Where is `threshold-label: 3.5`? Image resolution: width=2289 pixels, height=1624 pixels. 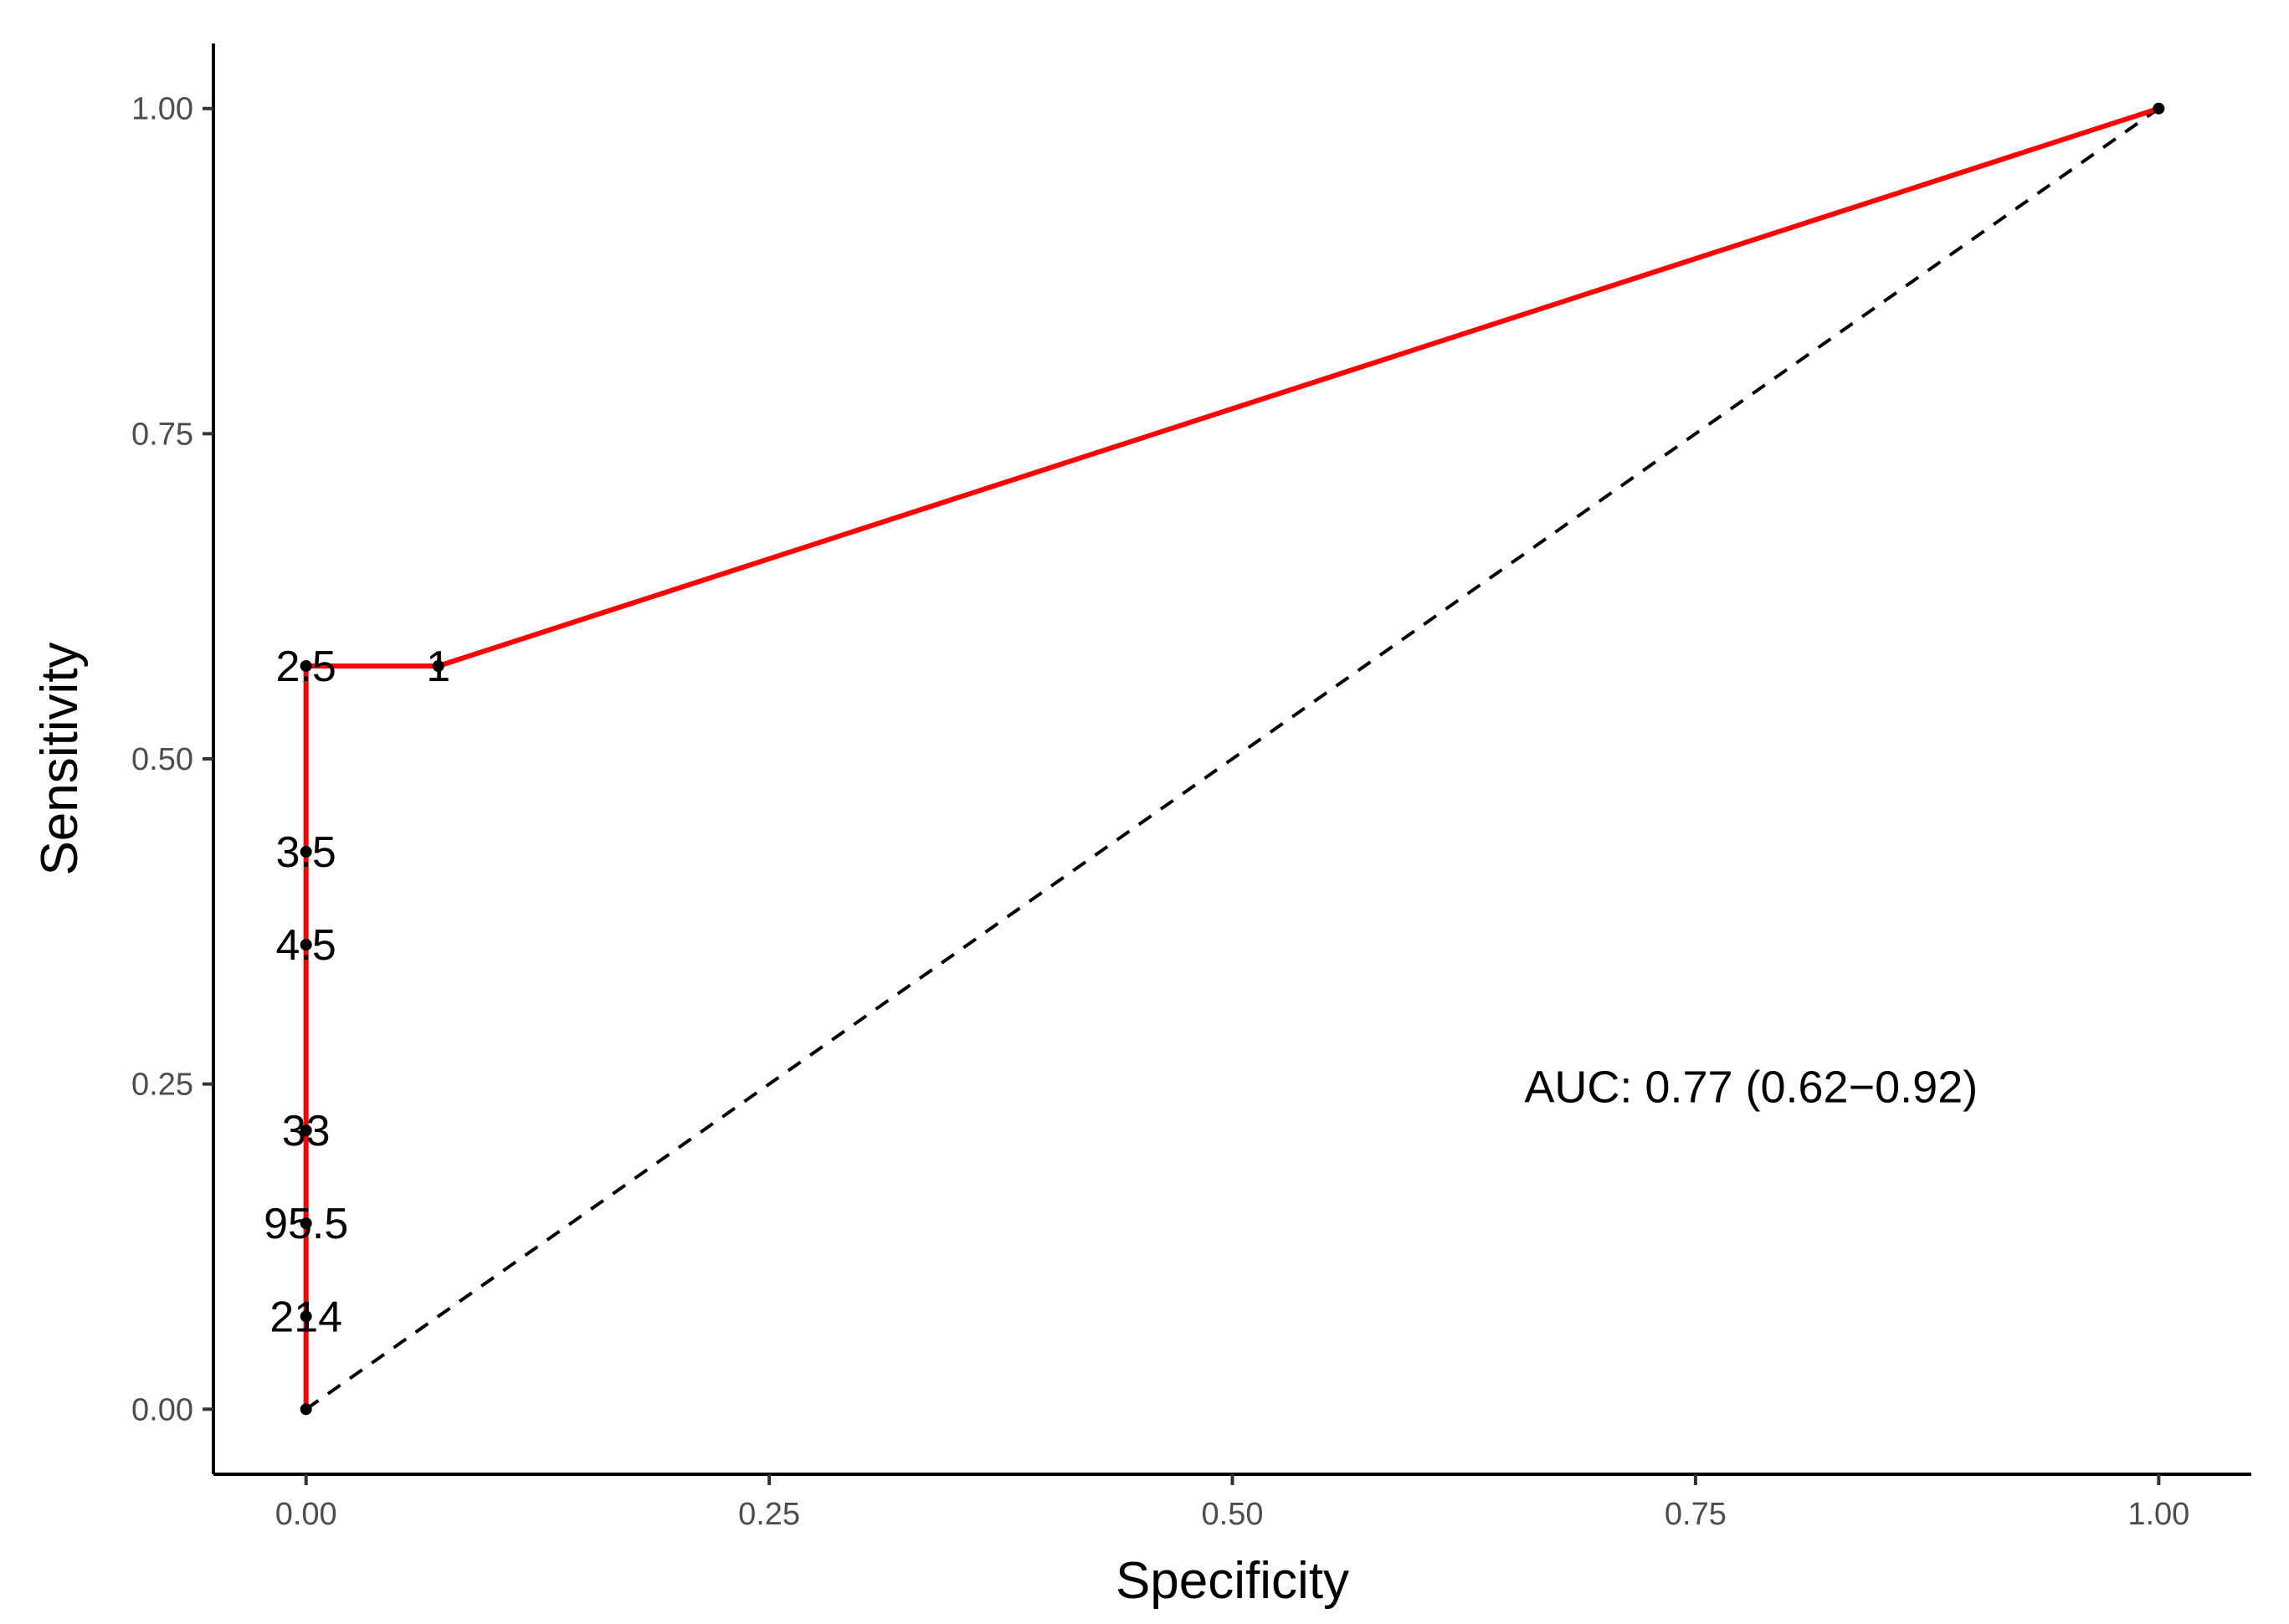
threshold-label: 3.5 is located at coordinates (306, 852).